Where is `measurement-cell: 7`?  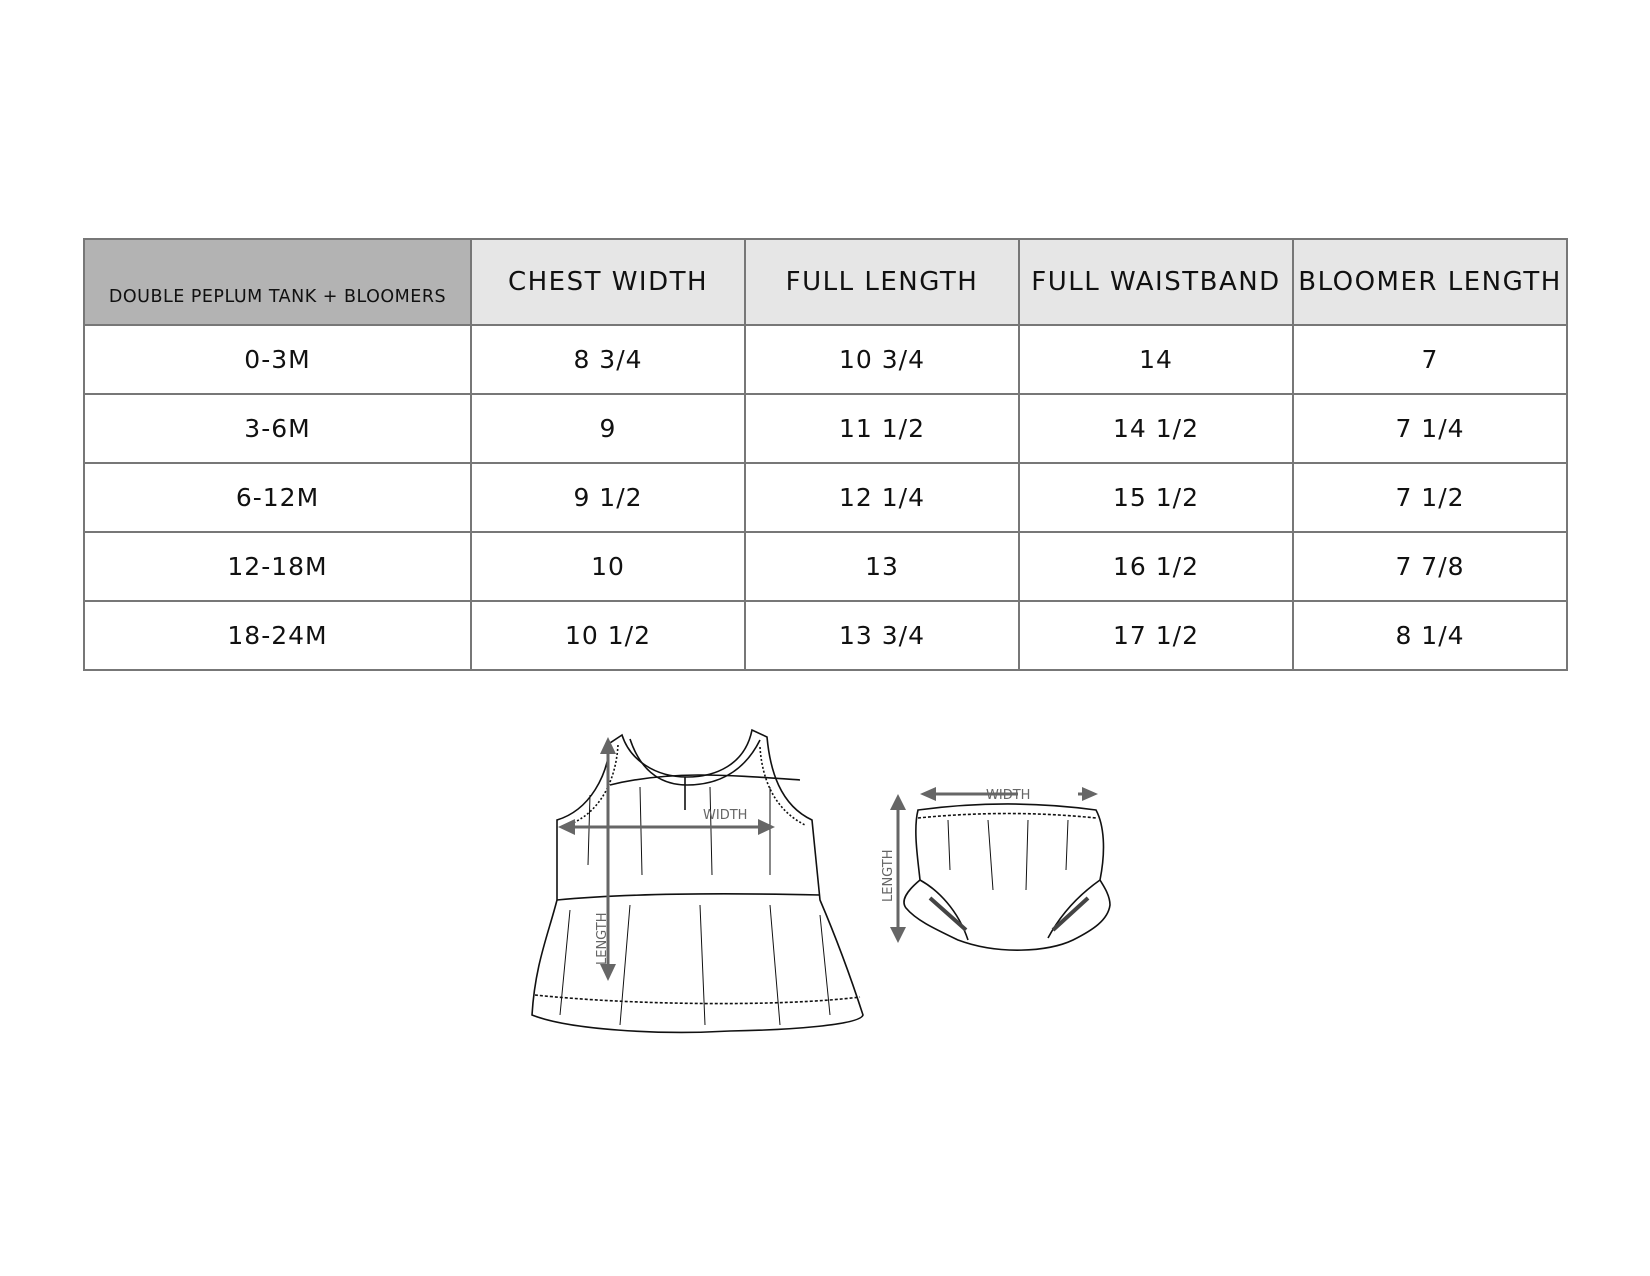
measurement-cell: 7 is located at coordinates (1430, 359).